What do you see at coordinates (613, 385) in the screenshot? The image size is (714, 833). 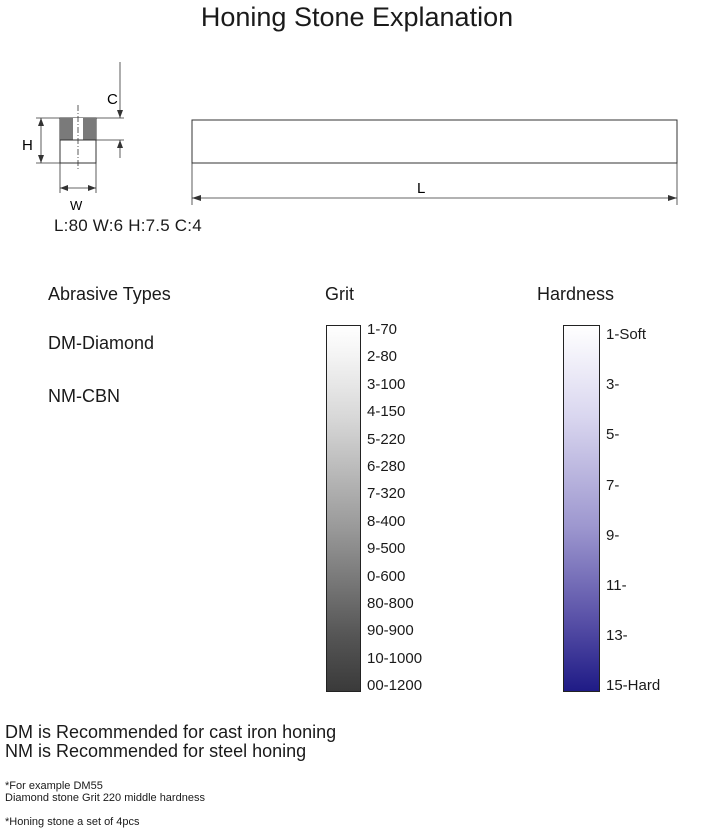 I see `hardness-tick-label: 3-` at bounding box center [613, 385].